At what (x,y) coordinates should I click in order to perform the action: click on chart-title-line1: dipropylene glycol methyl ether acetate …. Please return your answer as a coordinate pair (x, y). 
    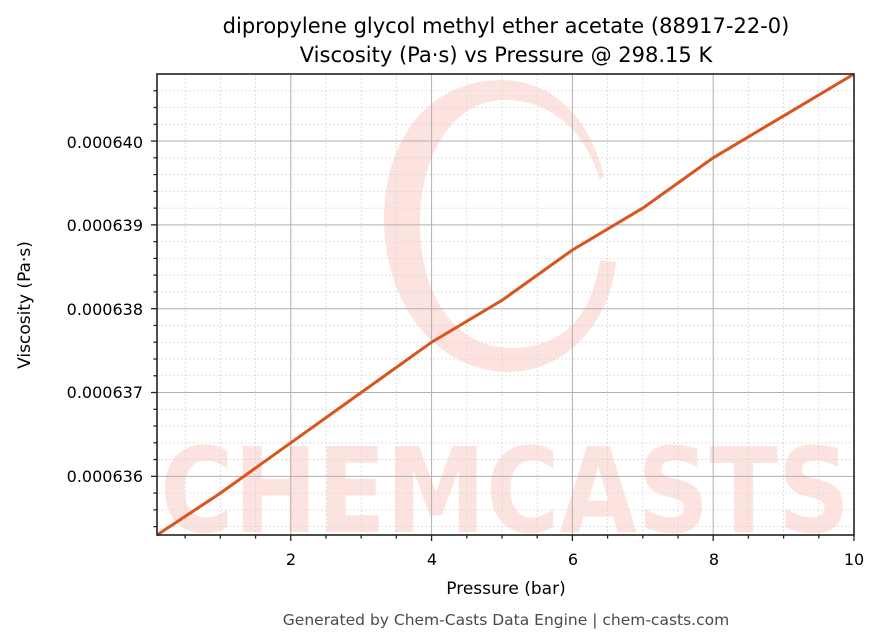
    Looking at the image, I should click on (506, 26).